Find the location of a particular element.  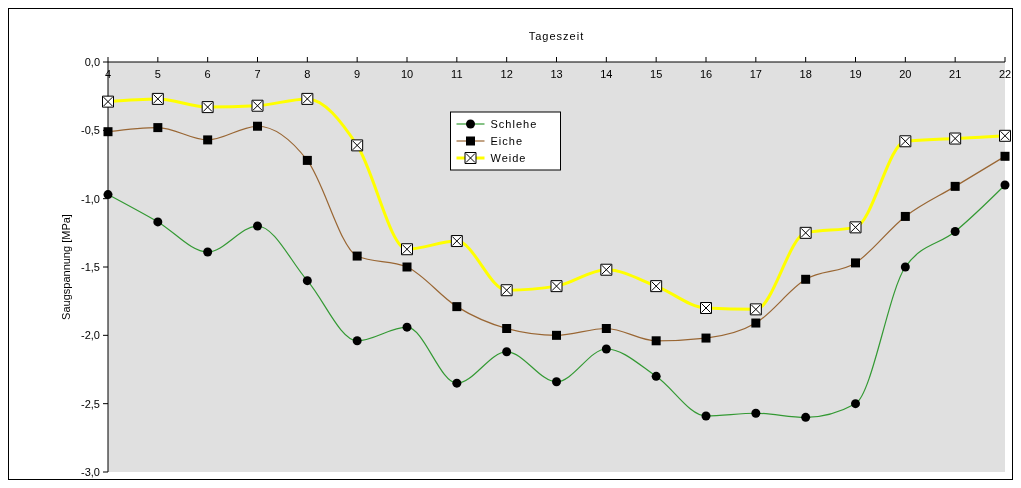

legend-label: Weide is located at coordinates (508, 157).